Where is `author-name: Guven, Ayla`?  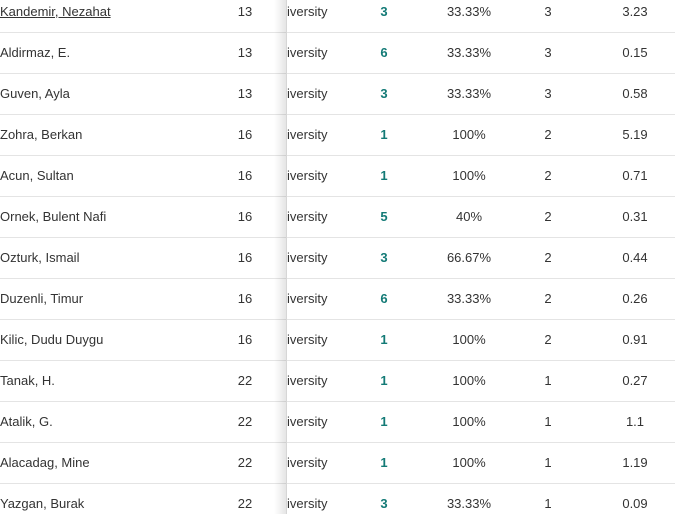 author-name: Guven, Ayla is located at coordinates (35, 93).